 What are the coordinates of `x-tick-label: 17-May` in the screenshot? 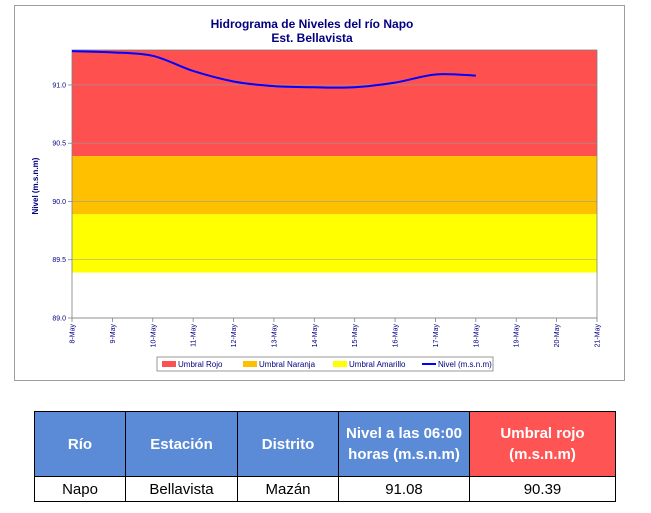 It's located at (436, 336).